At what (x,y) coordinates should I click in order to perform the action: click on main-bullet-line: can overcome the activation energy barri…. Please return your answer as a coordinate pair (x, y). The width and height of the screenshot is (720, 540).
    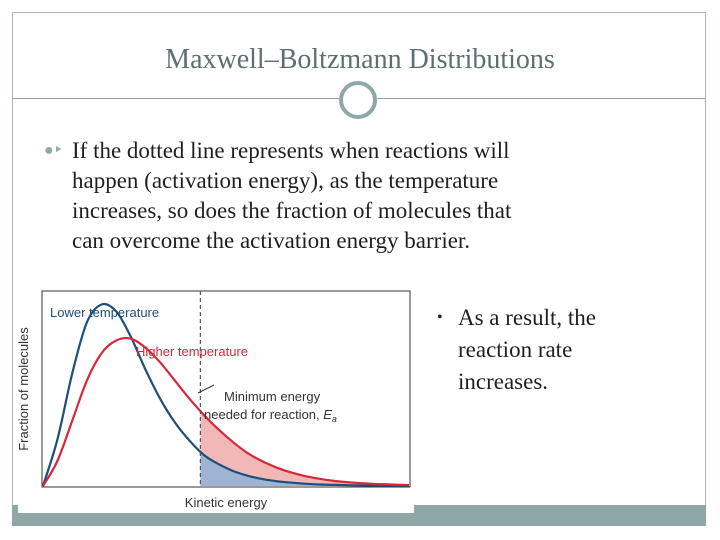
    Looking at the image, I should click on (271, 240).